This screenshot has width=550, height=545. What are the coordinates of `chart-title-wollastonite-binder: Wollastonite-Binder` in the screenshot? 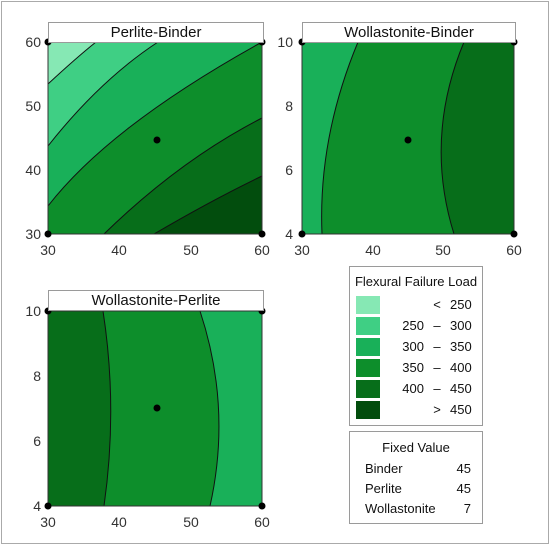 It's located at (409, 32).